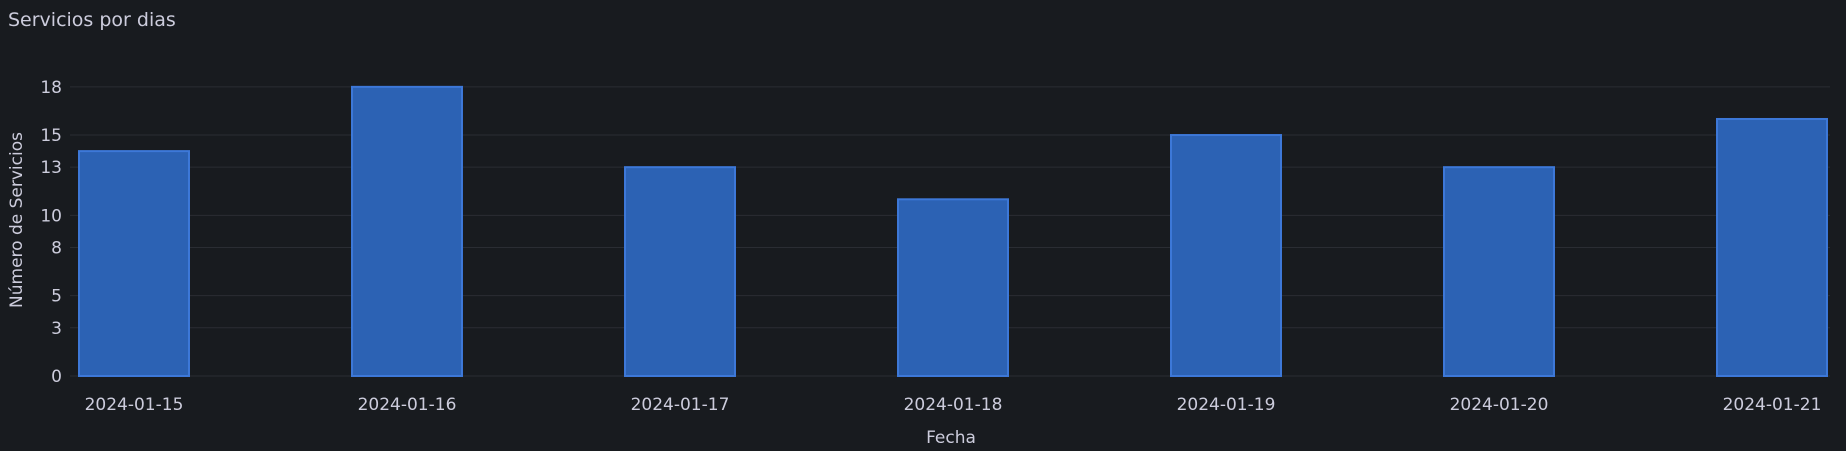 The image size is (1846, 451). I want to click on x-tick-label: 2024-01-20, so click(1499, 405).